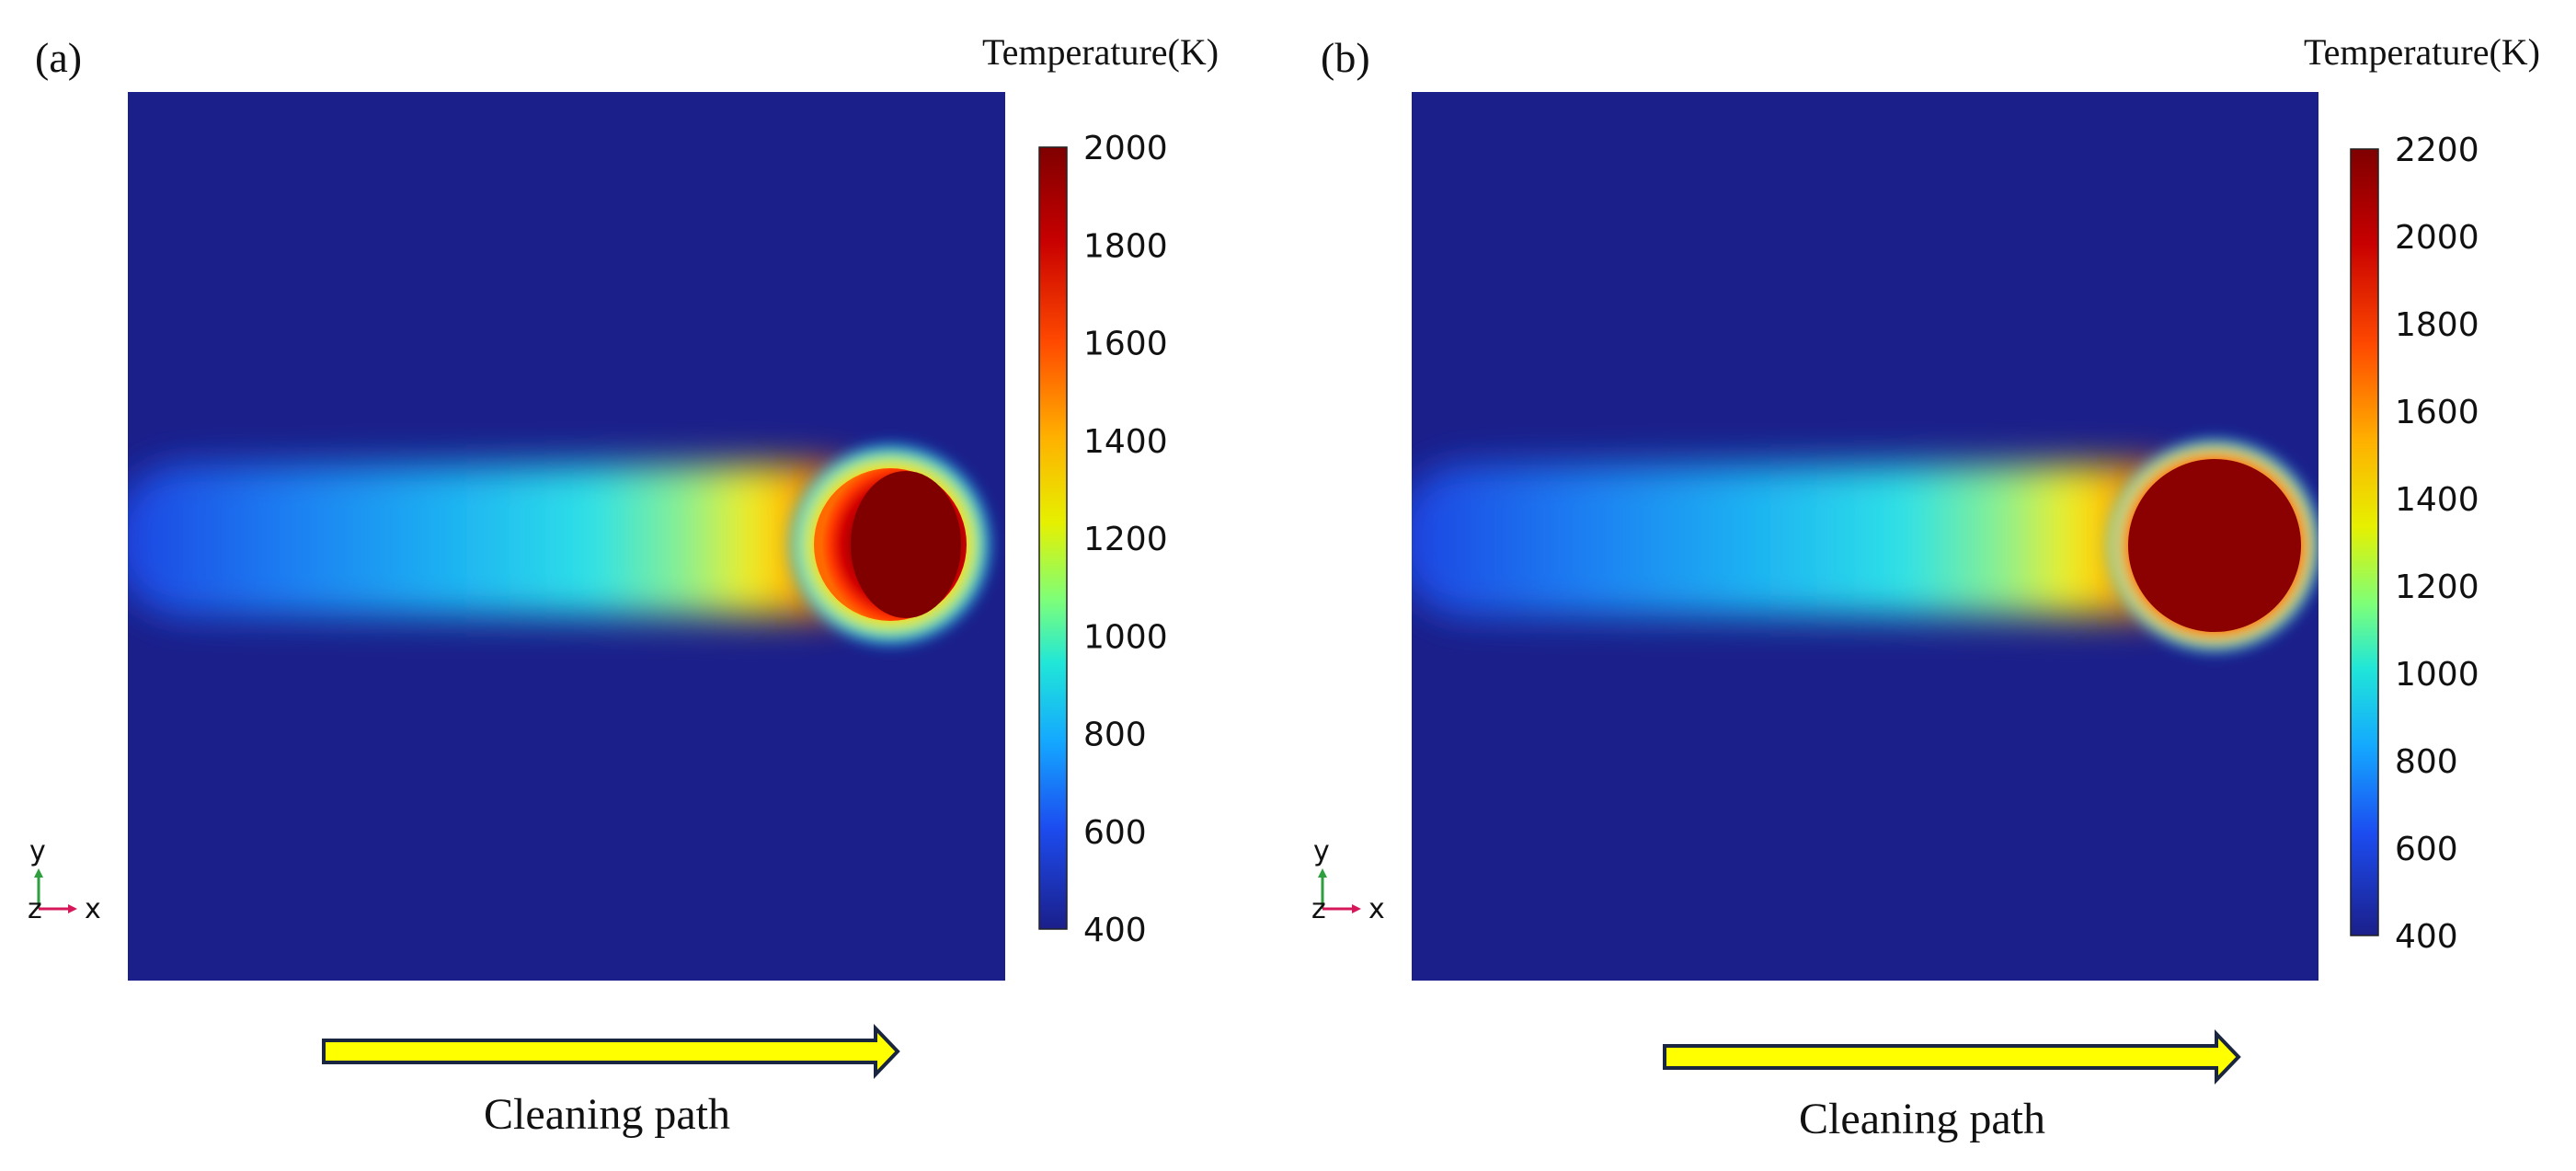 This screenshot has width=2576, height=1171. What do you see at coordinates (35, 909) in the screenshot?
I see `axis-z-label-a: z` at bounding box center [35, 909].